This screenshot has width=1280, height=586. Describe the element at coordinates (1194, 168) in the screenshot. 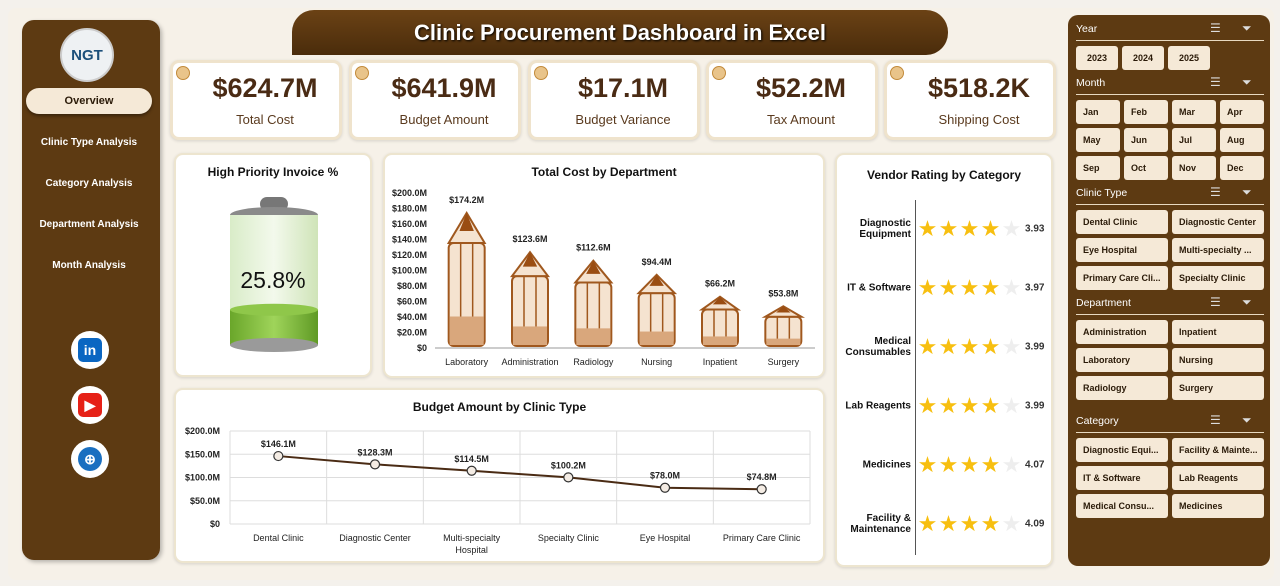

I see `slicer-button: Nov` at that location.